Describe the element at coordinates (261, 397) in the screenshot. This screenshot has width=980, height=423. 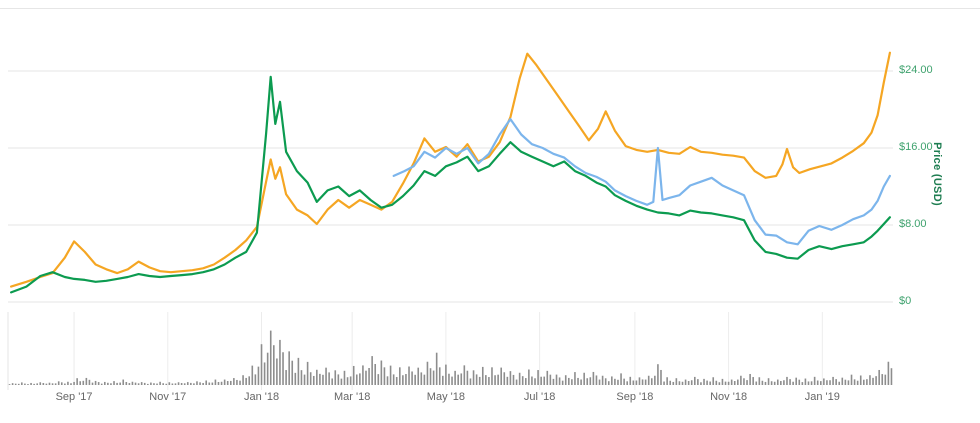
I see `x-axis-tick-label: Jan '18` at that location.